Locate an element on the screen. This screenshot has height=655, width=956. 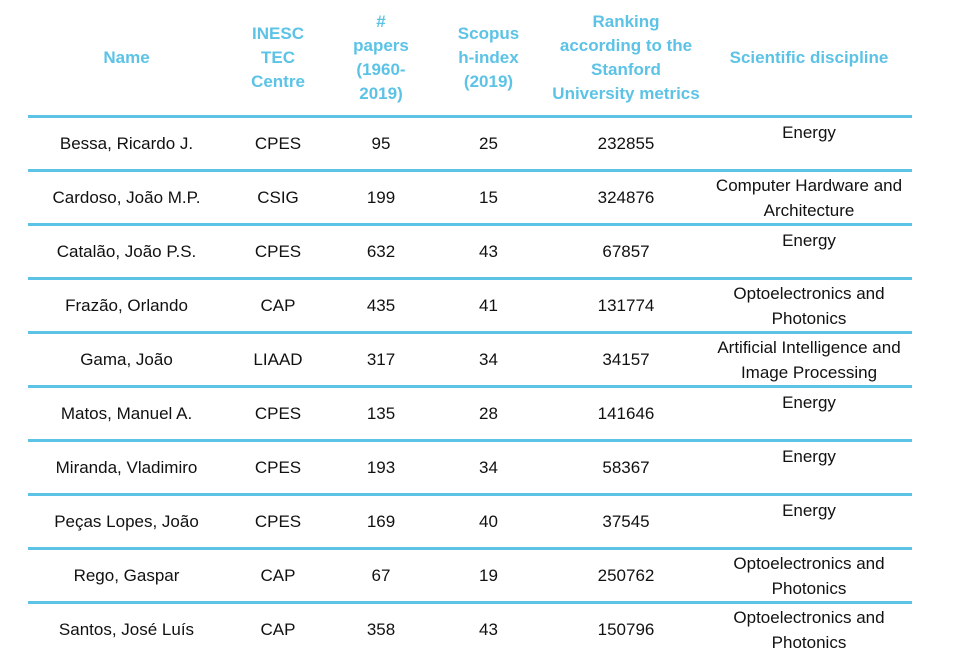
cell-papers: 67 is located at coordinates (381, 576).